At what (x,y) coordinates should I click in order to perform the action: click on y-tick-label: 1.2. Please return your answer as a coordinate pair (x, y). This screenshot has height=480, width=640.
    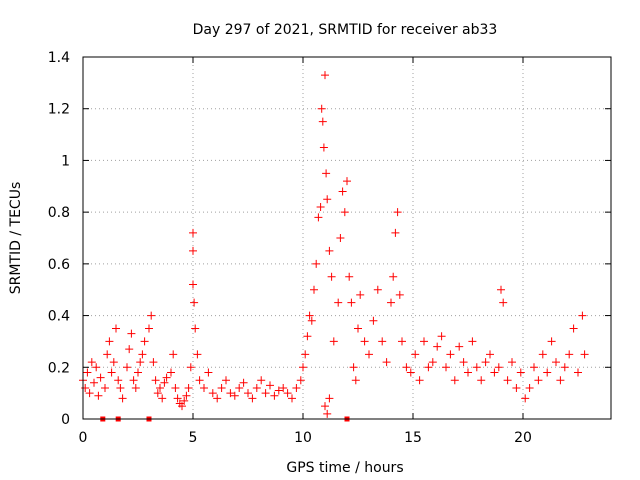
    Looking at the image, I should click on (59, 110).